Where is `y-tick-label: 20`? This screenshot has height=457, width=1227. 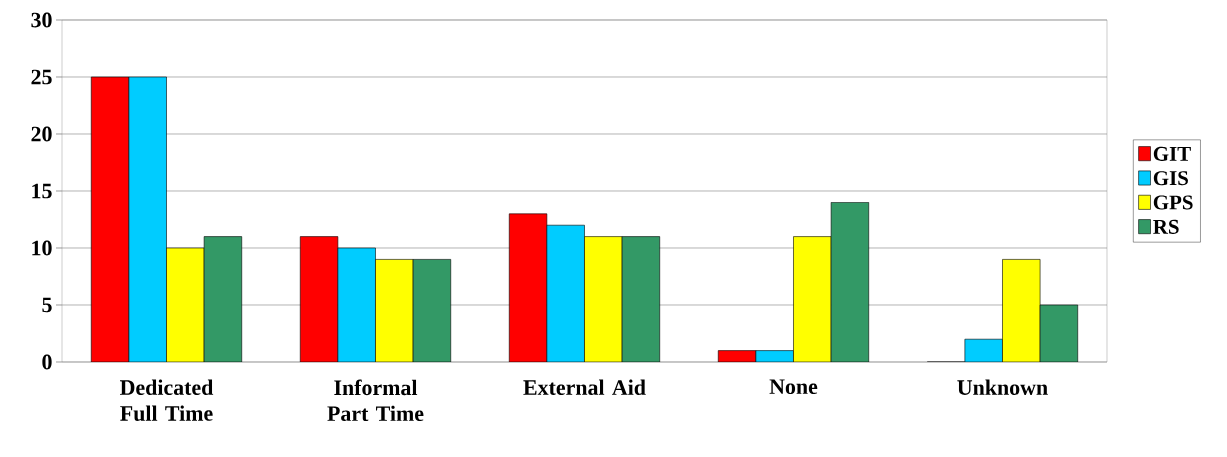 y-tick-label: 20 is located at coordinates (41, 134).